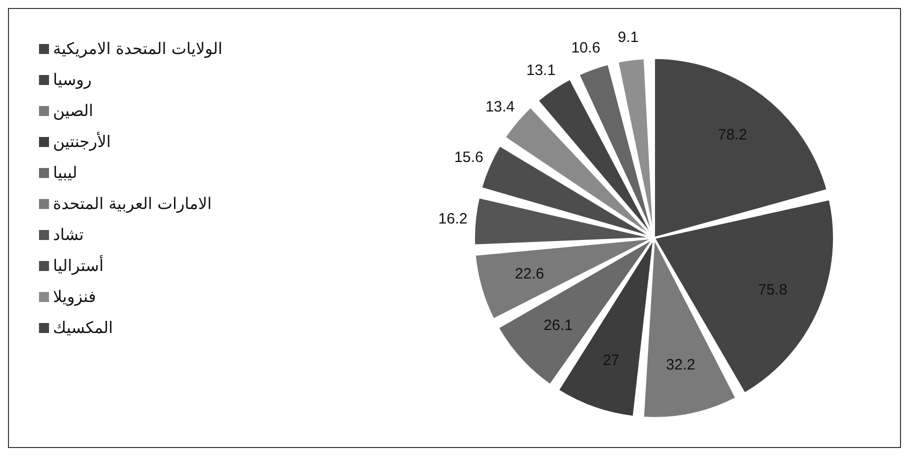  Describe the element at coordinates (74, 296) in the screenshot. I see `legend-label: فنزويلا` at that location.